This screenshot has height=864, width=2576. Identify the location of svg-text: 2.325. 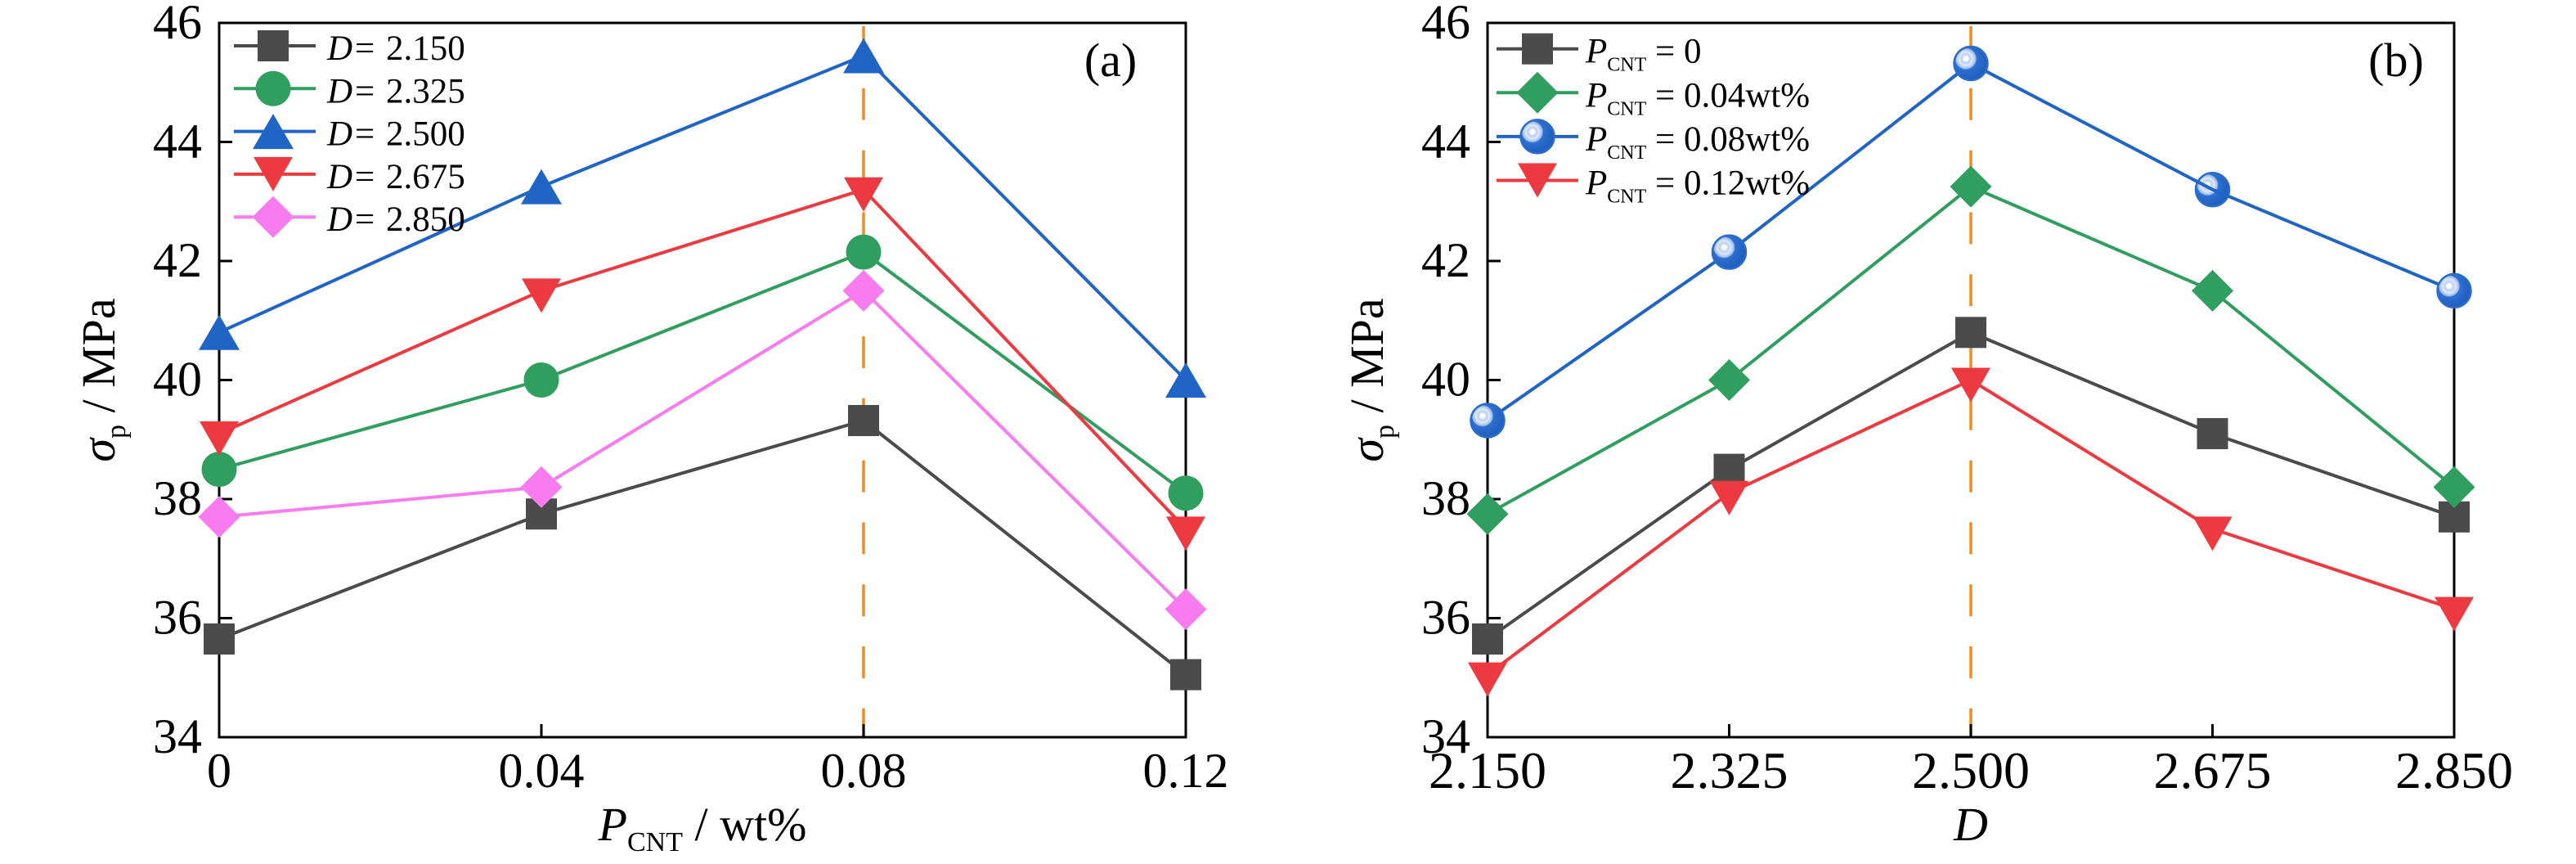
(1730, 770).